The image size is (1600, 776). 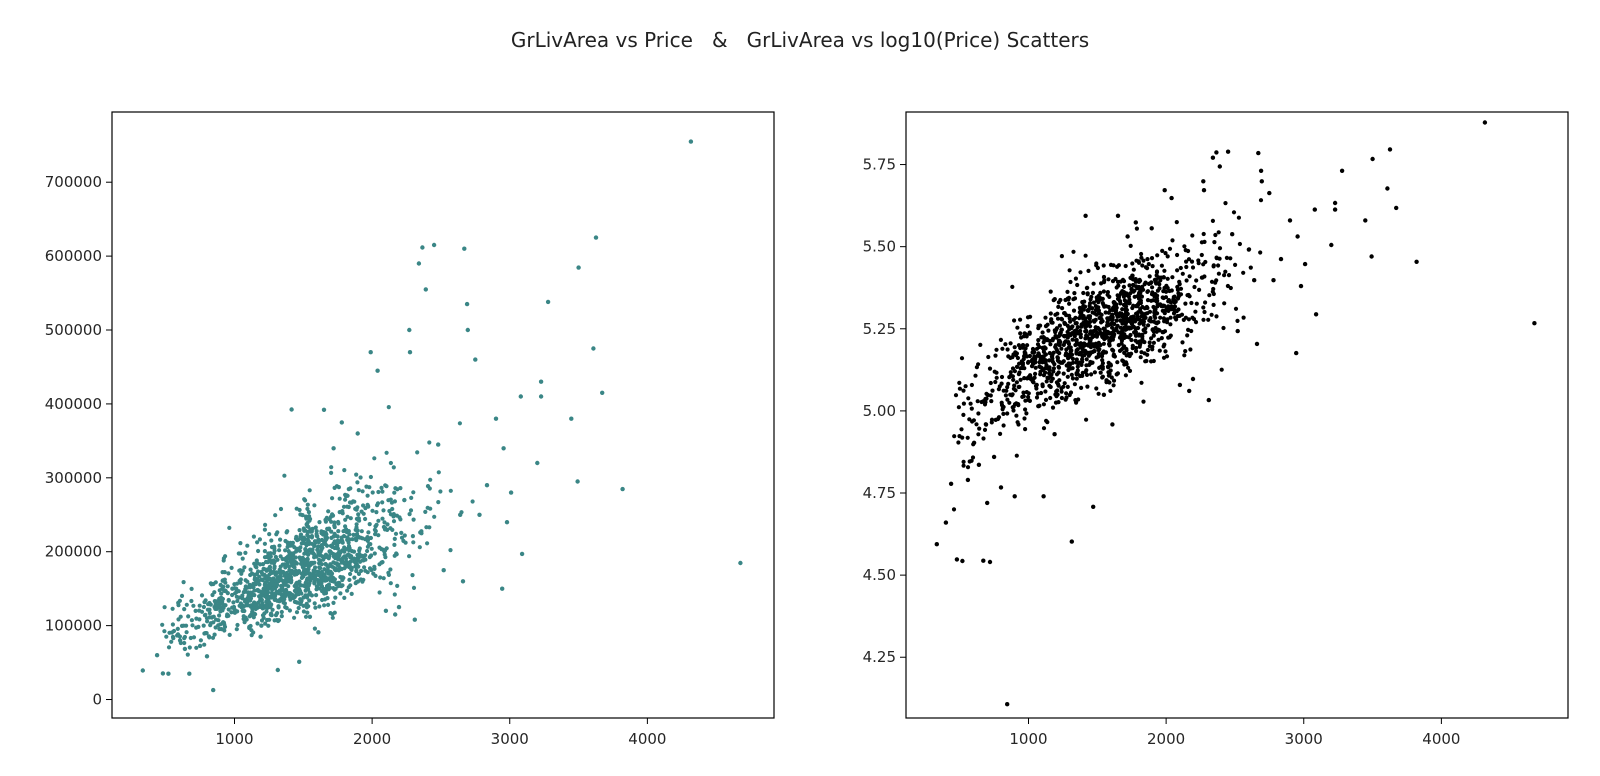 I want to click on scatter-cloud, so click(x=317, y=531).